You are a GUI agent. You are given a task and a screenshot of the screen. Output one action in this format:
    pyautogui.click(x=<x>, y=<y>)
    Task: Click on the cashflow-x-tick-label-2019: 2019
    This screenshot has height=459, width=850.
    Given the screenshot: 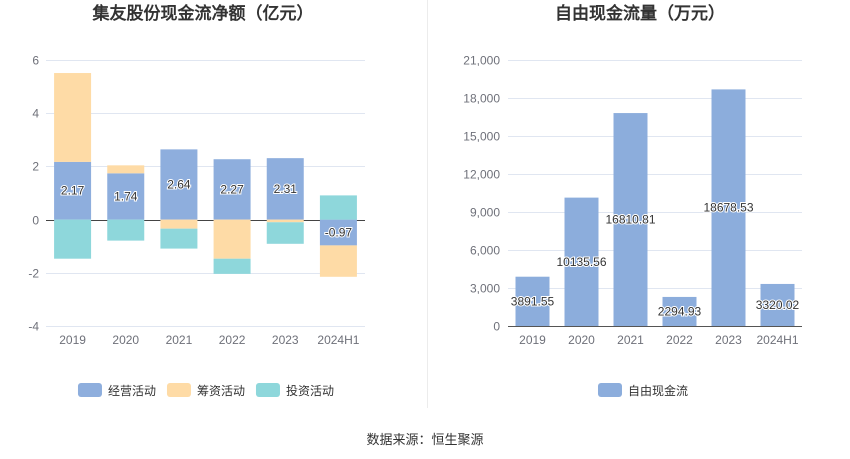 What is the action you would take?
    pyautogui.click(x=72, y=340)
    